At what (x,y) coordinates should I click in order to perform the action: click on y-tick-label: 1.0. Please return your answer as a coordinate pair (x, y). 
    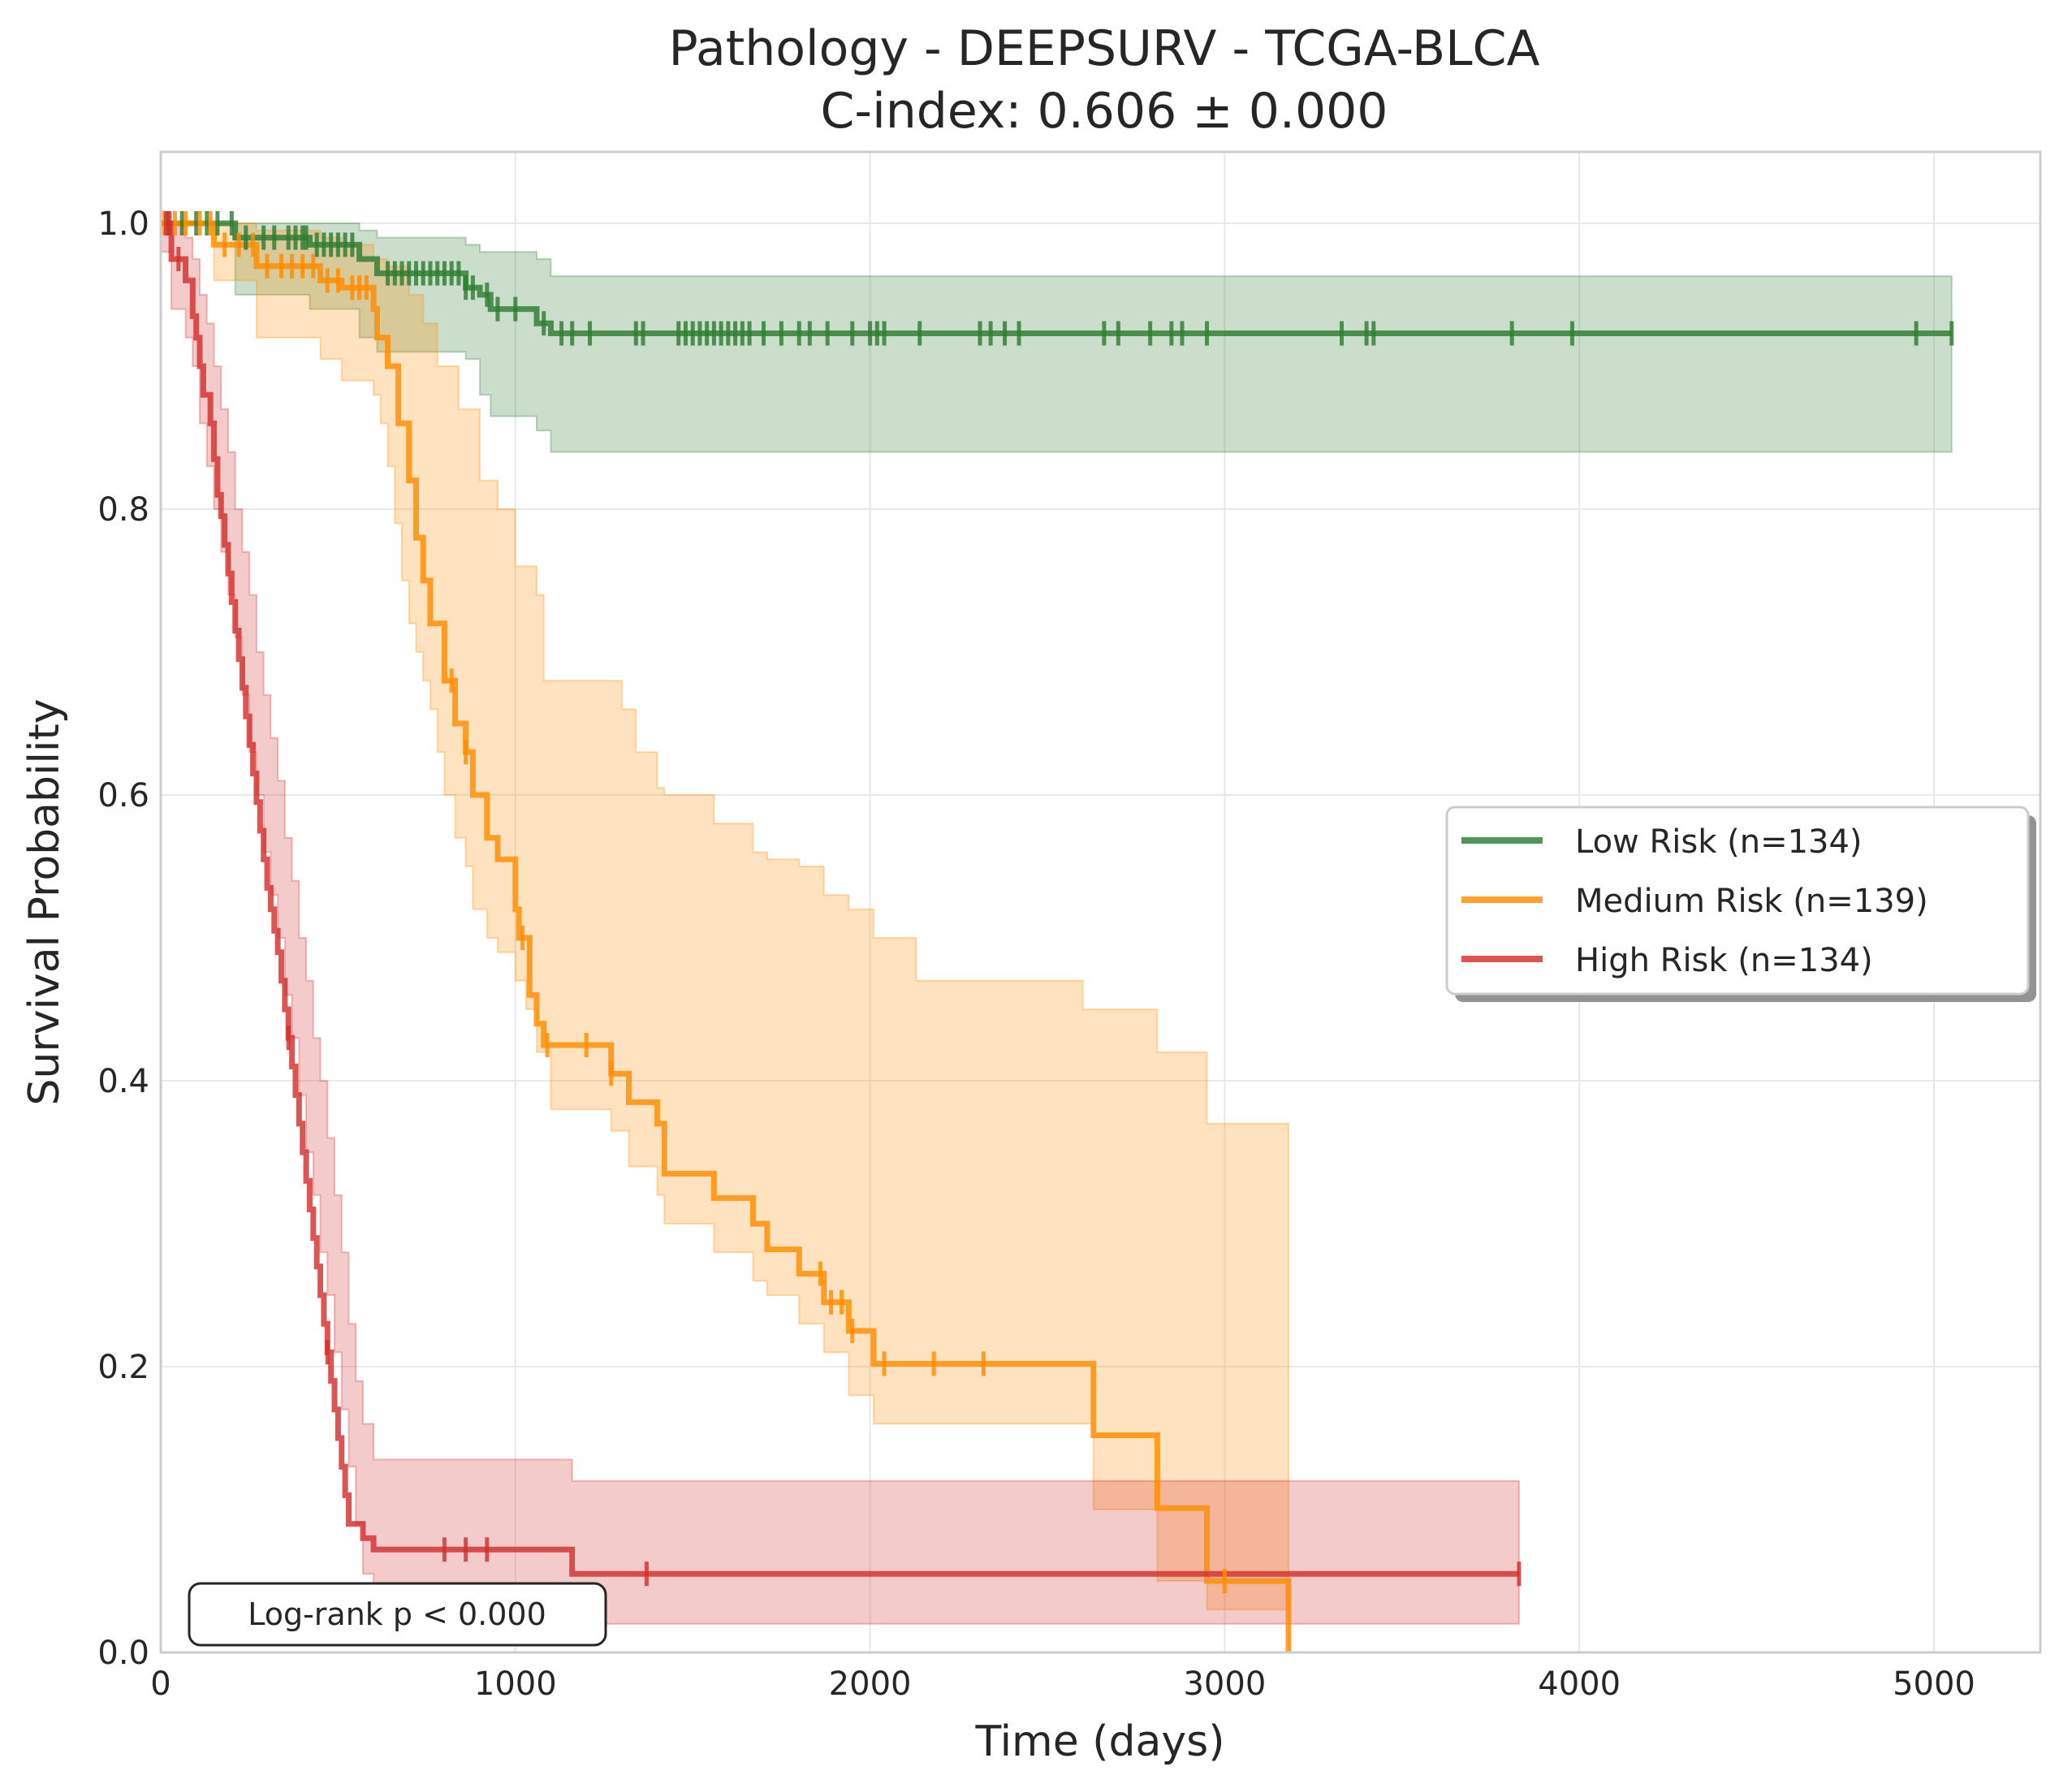
    Looking at the image, I should click on (123, 224).